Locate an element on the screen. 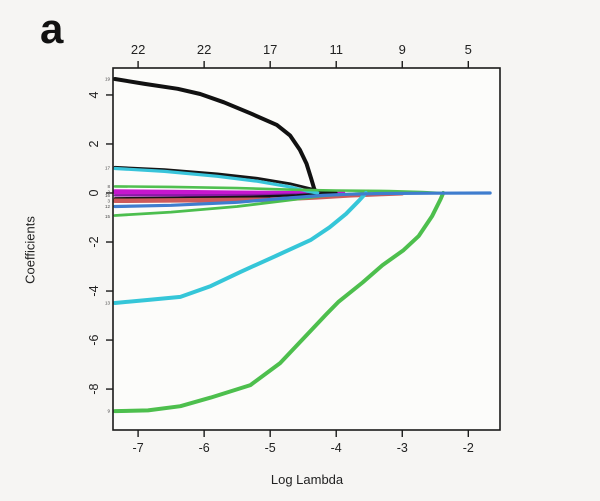 This screenshot has width=600, height=501. y-axis-tick-label: 4 is located at coordinates (94, 94).